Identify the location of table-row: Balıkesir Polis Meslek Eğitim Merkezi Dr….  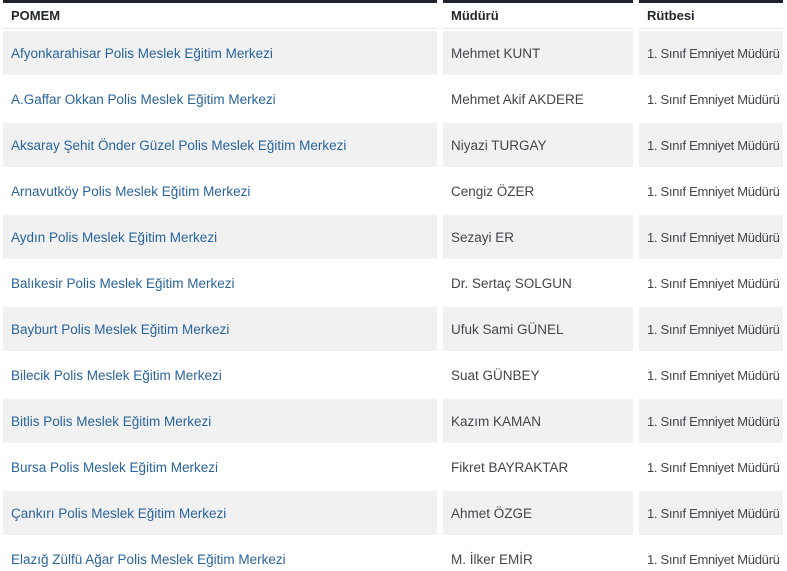
(393, 283).